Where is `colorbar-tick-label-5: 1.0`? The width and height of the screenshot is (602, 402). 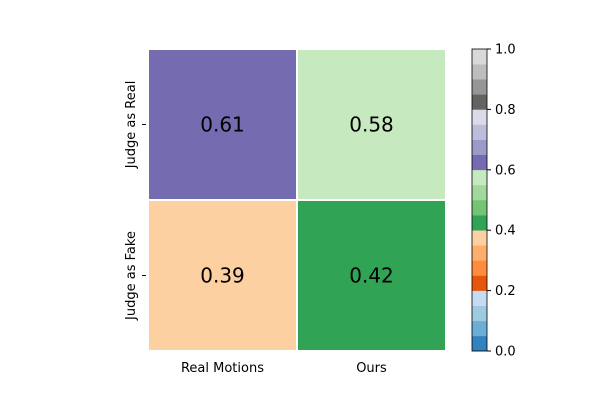
colorbar-tick-label-5: 1.0 is located at coordinates (505, 50).